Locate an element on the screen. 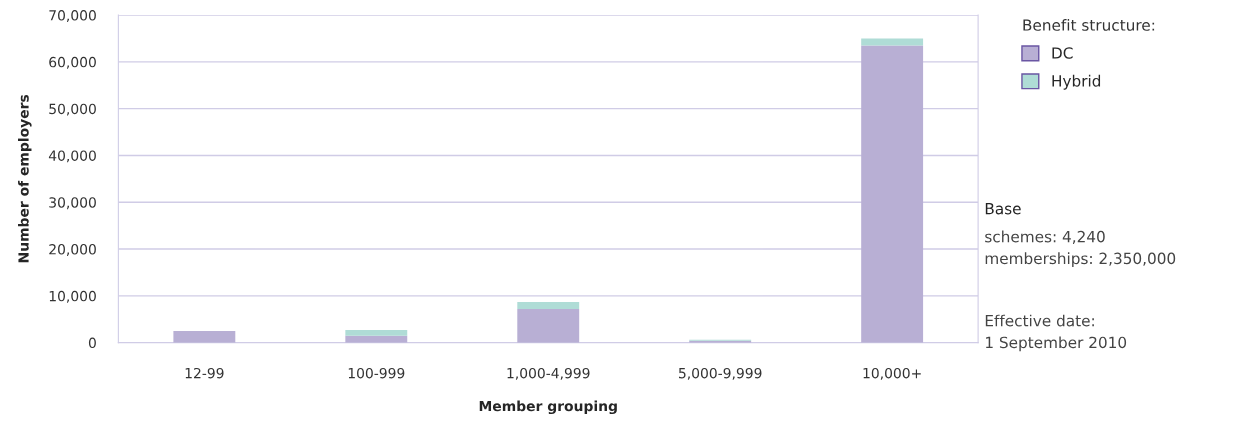 The width and height of the screenshot is (1246, 431). y-tick-label: 60,000 is located at coordinates (72, 62).